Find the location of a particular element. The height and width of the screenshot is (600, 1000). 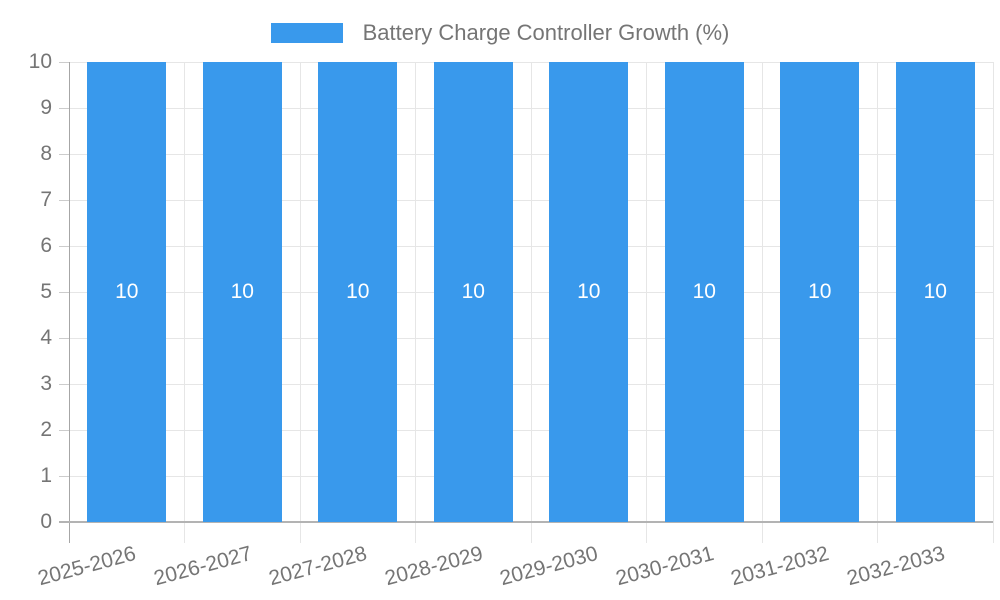

chart-title: Battery Charge Controller Growth (%) is located at coordinates (546, 32).